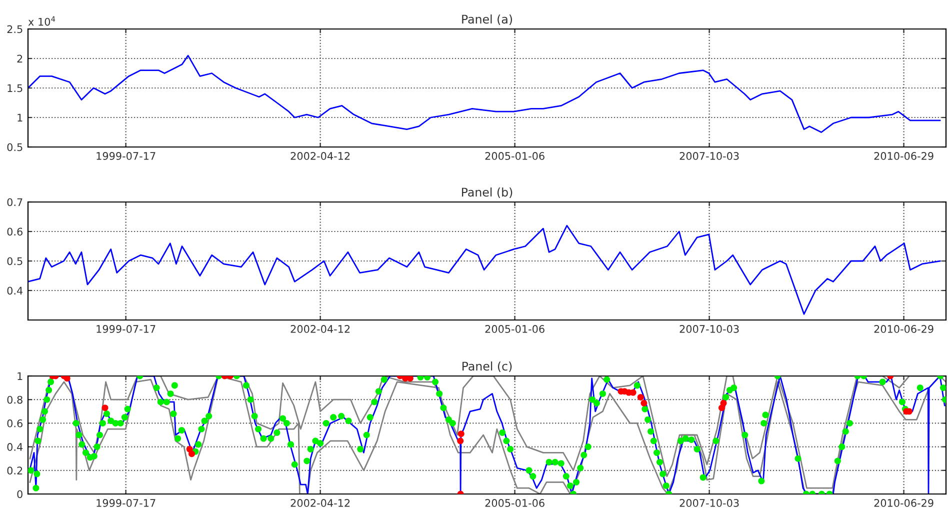  I want to click on line-series, so click(484, 93).